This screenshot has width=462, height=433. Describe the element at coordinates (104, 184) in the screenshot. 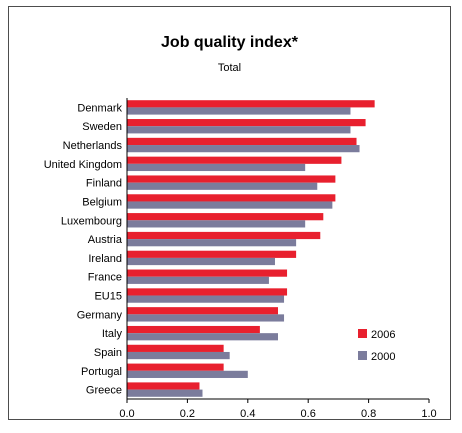

I see `category-label: Finland` at that location.